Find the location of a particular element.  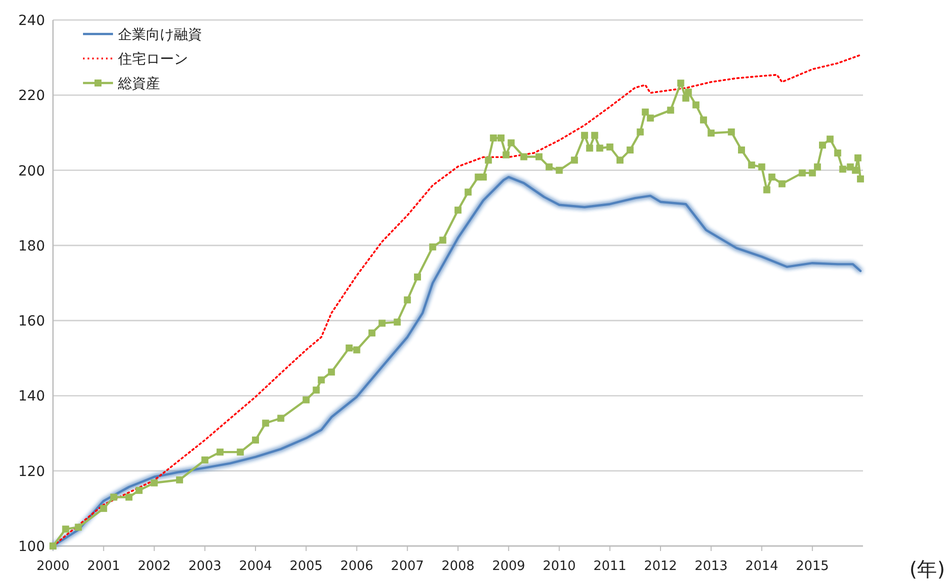

x-tick-label: 2002 is located at coordinates (154, 566).